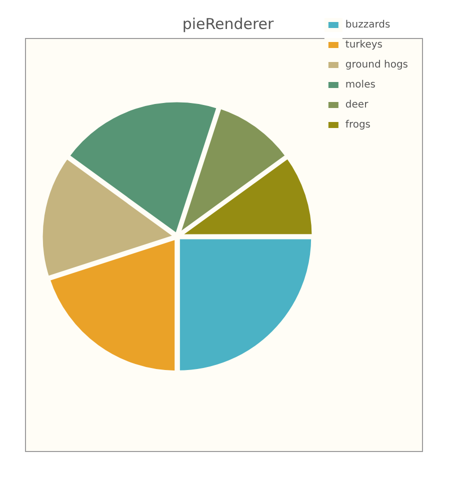  I want to click on legend-label: moles, so click(360, 85).